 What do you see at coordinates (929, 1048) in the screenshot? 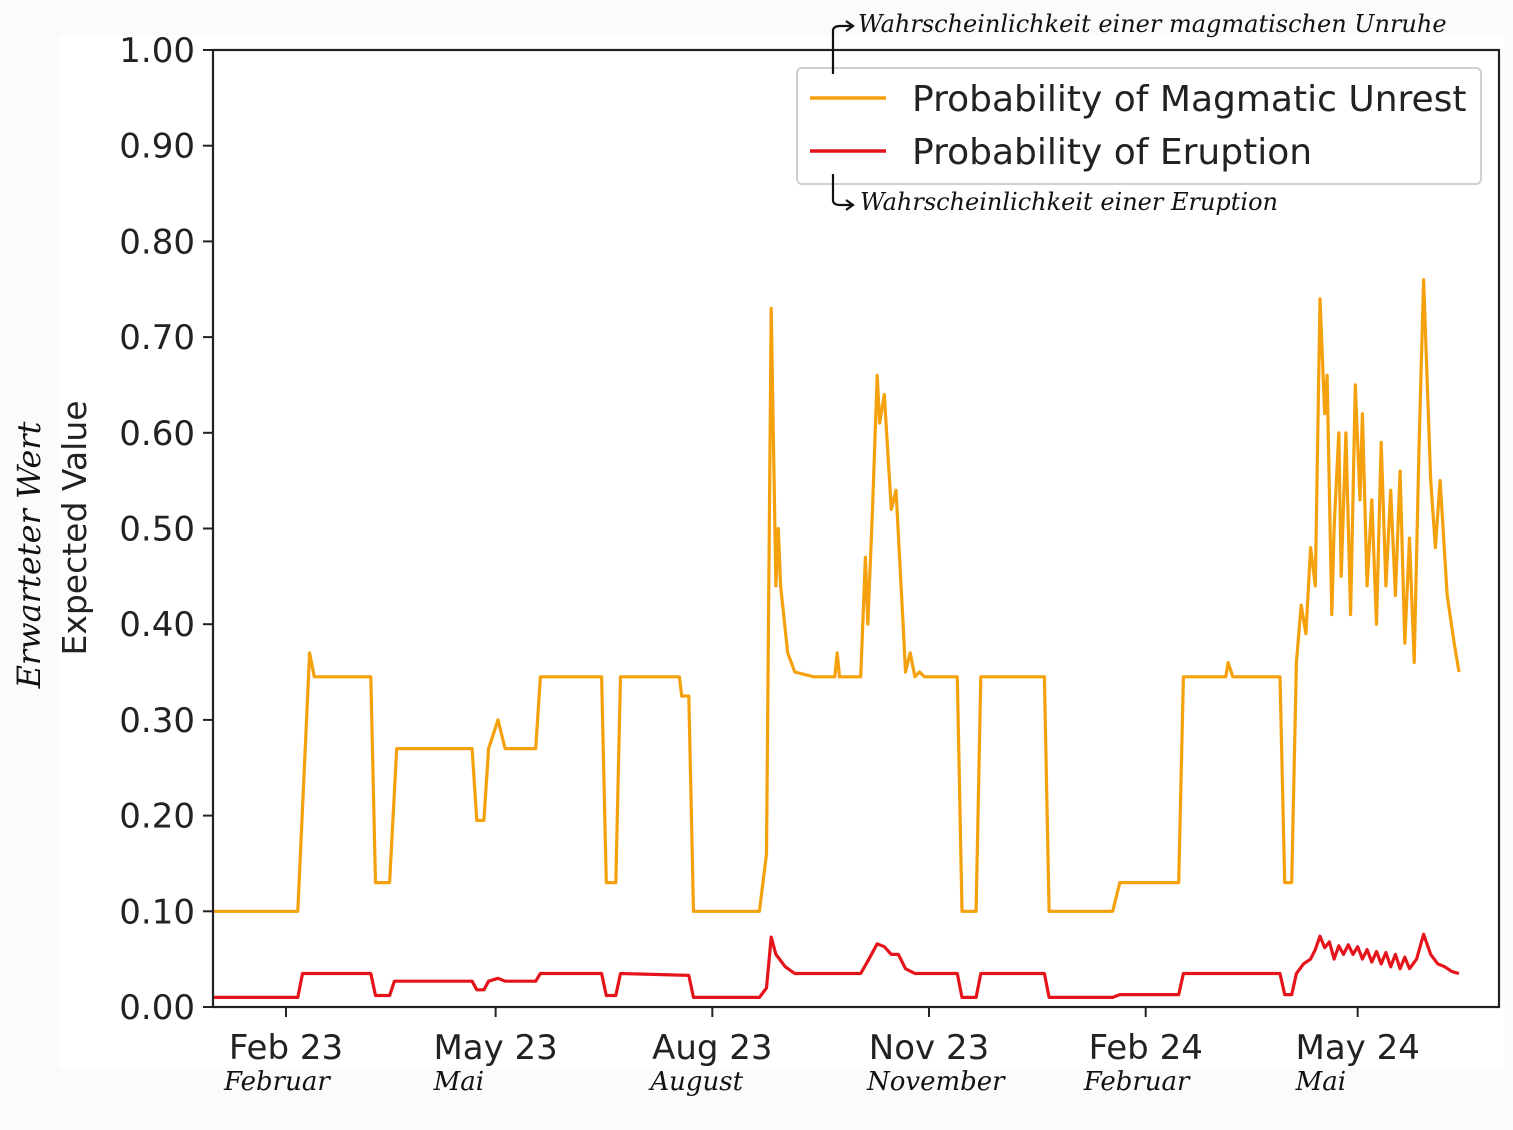
I see `x-tick-label: Nov 23` at bounding box center [929, 1048].